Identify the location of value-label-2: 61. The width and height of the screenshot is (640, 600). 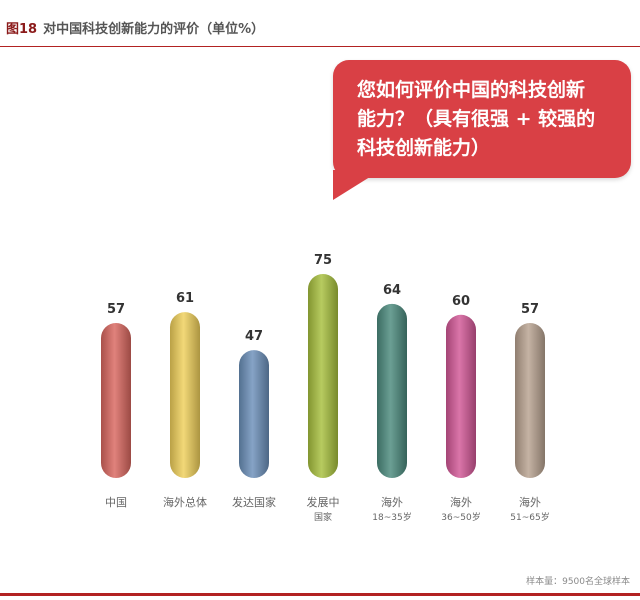
(185, 298).